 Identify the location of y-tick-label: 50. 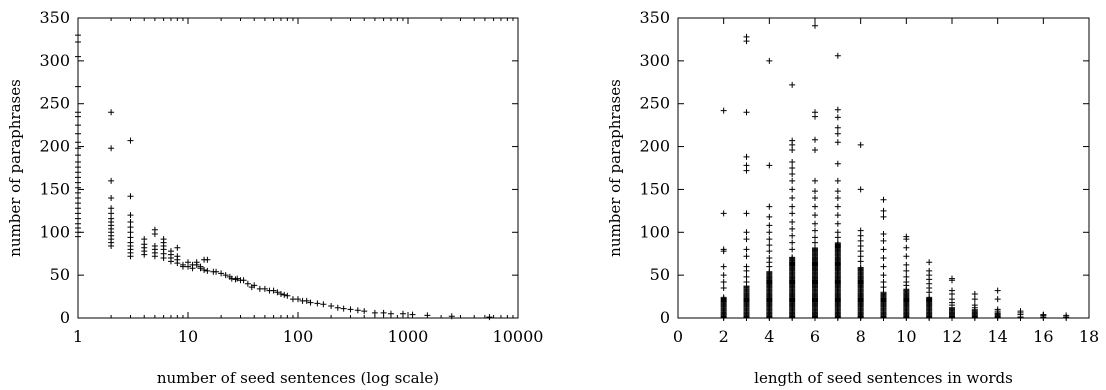
(60, 274).